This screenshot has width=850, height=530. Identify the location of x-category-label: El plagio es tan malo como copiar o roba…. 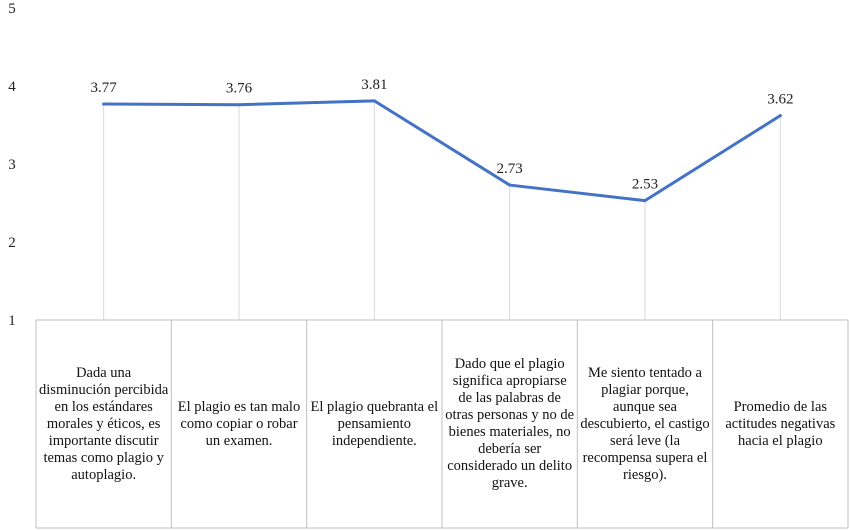
(239, 423).